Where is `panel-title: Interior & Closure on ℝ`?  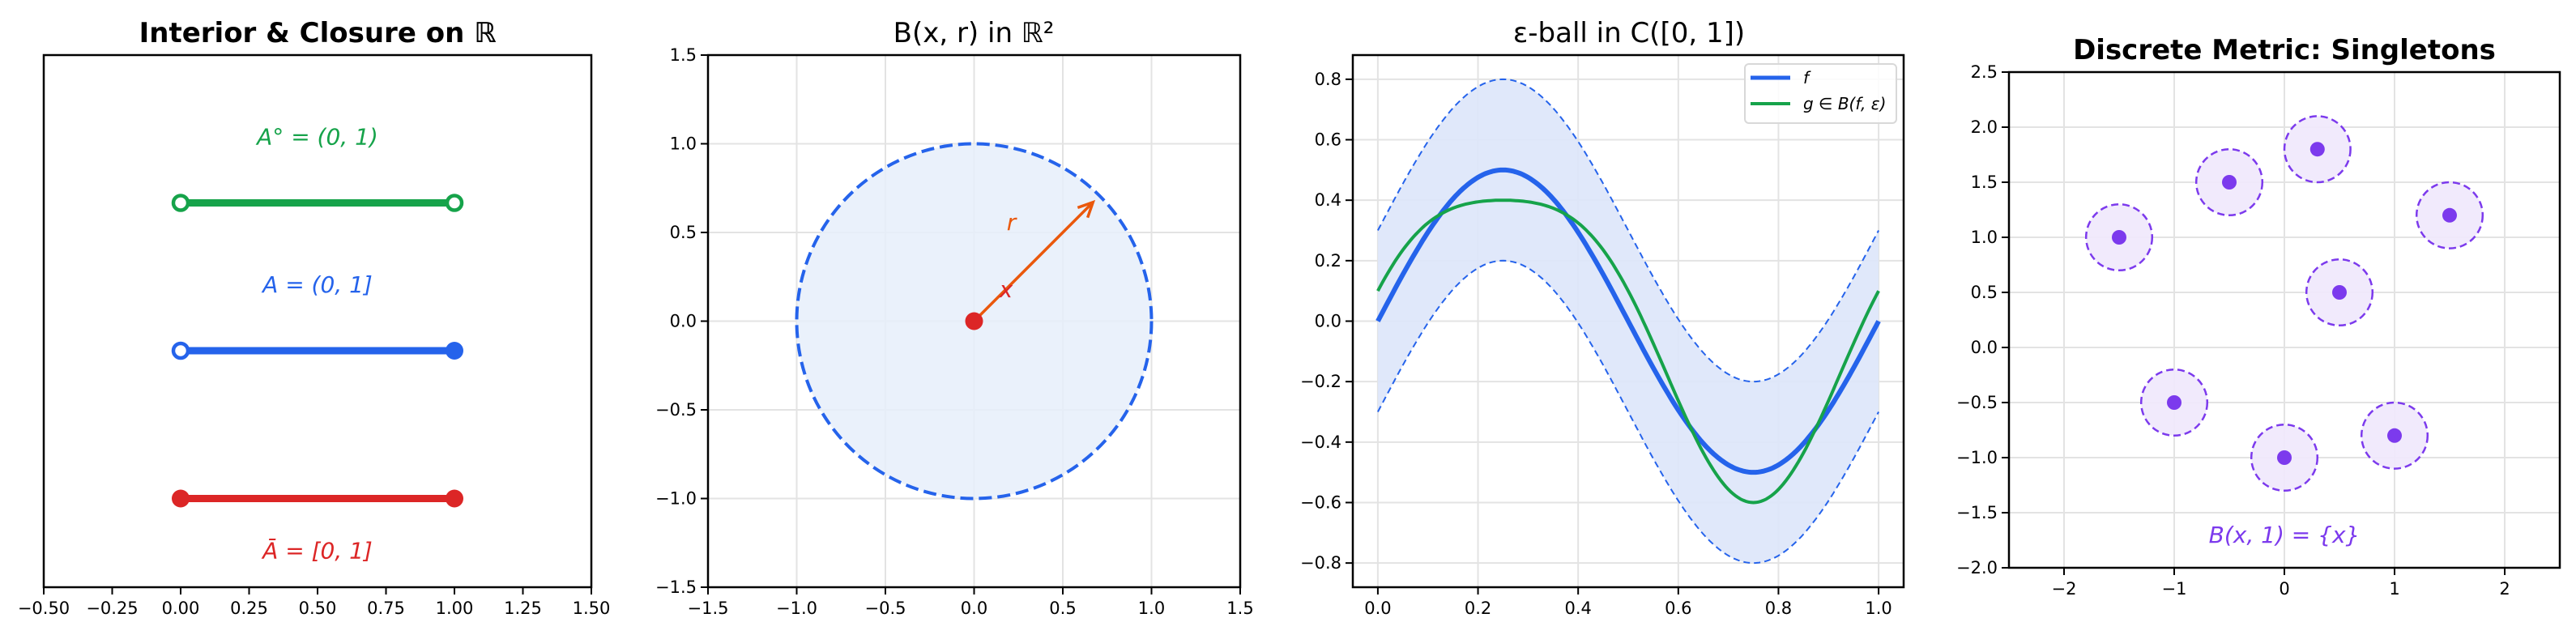
panel-title: Interior & Closure on ℝ is located at coordinates (318, 33).